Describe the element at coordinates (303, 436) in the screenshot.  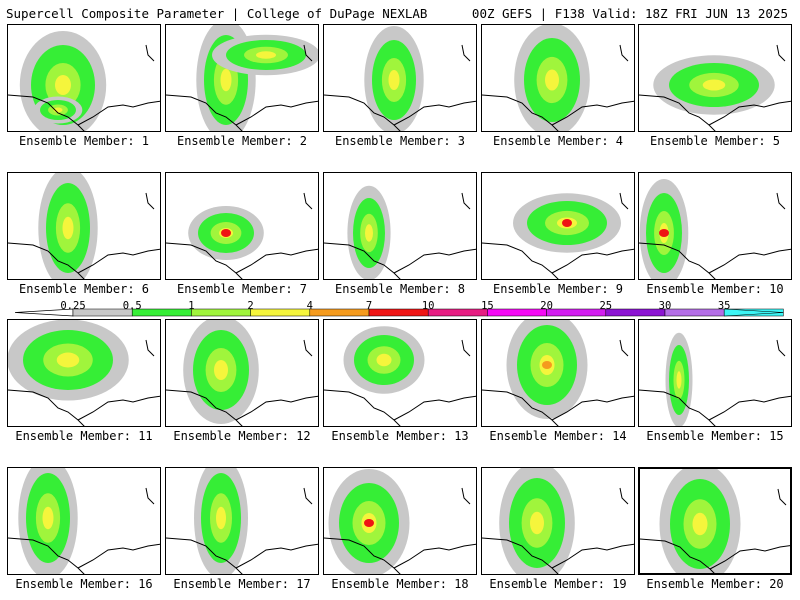
I see `member-number: 12` at that location.